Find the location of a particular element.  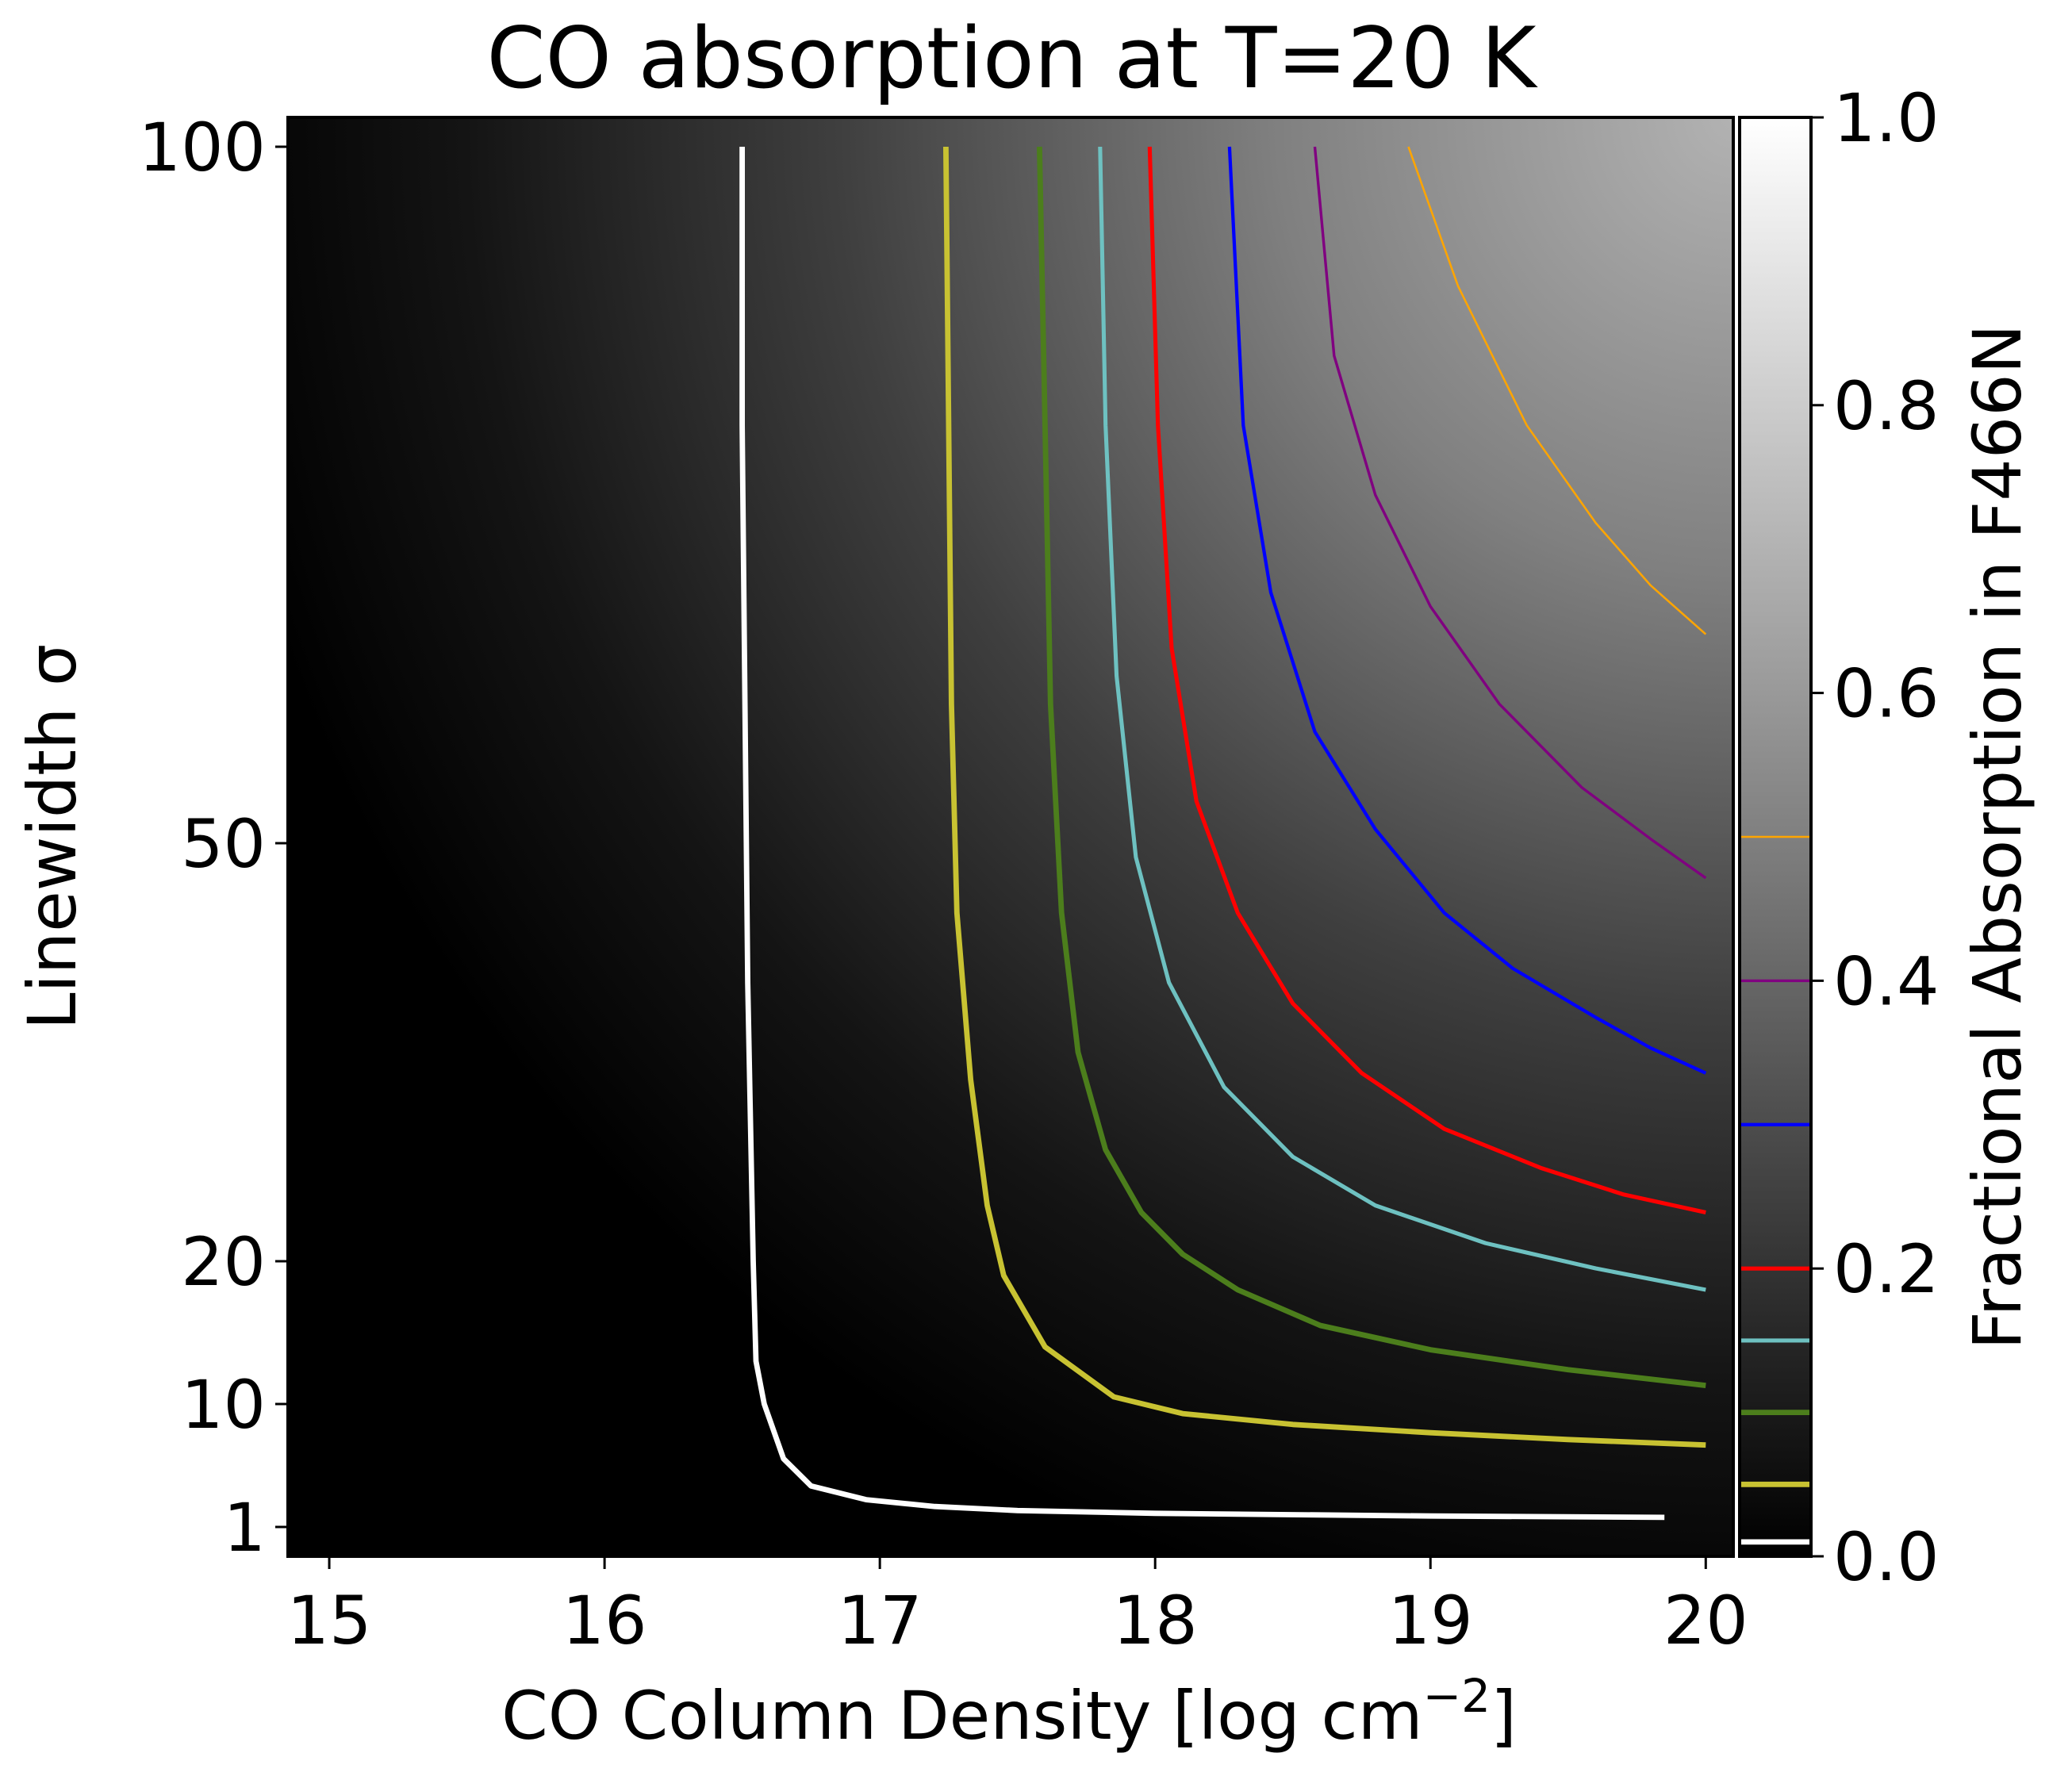

x-tick-label: 15 is located at coordinates (329, 1621).